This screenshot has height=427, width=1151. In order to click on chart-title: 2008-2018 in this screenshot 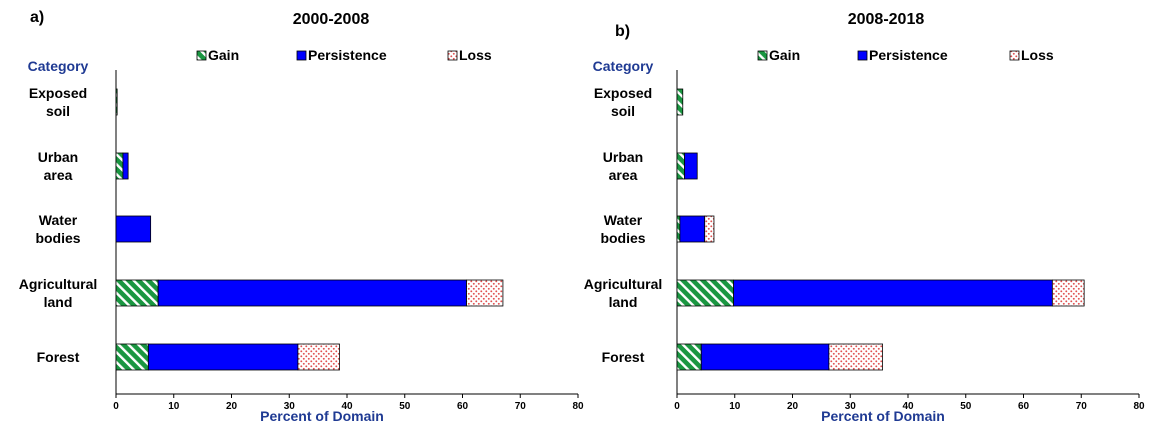, I will do `click(886, 19)`.